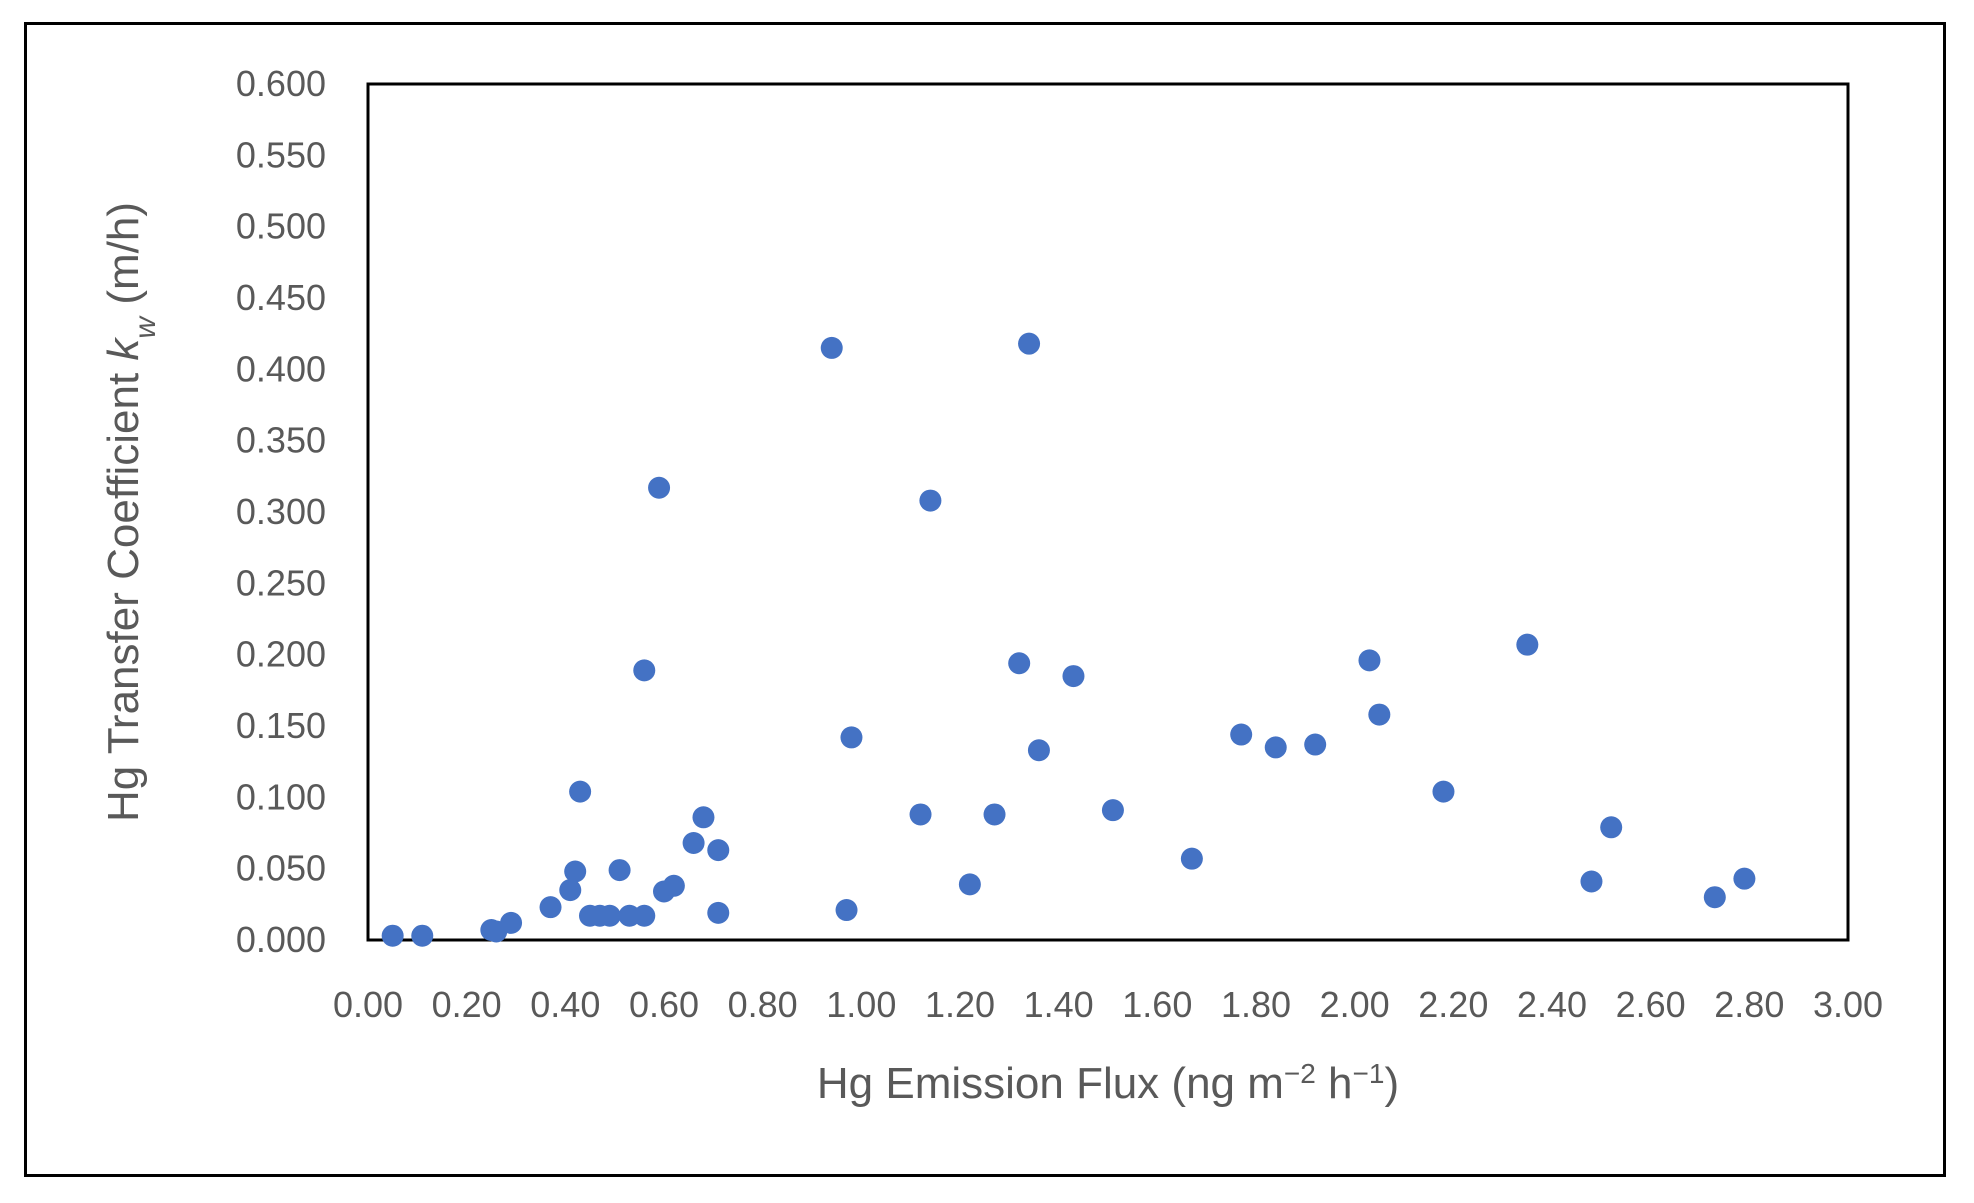 The height and width of the screenshot is (1203, 1974). Describe the element at coordinates (281, 725) in the screenshot. I see `y-tick-label: 0.150` at that location.